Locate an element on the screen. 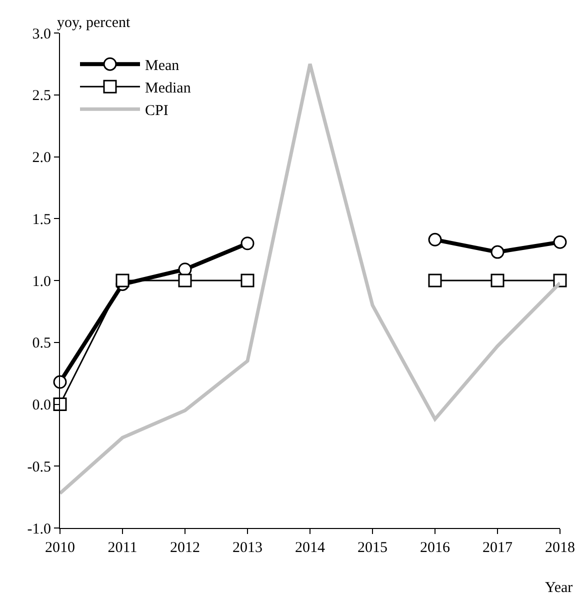 The width and height of the screenshot is (581, 596). x-tick-label: 2015 is located at coordinates (373, 548).